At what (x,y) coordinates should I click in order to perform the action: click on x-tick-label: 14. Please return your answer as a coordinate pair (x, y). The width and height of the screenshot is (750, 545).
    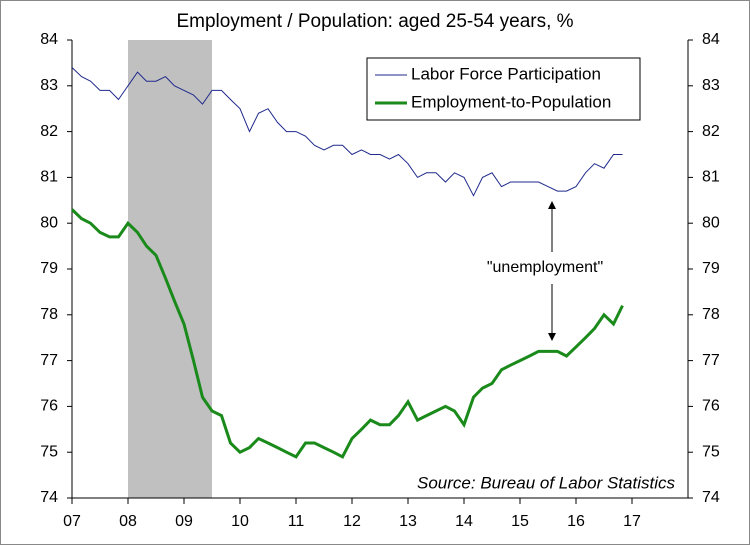
    Looking at the image, I should click on (464, 521).